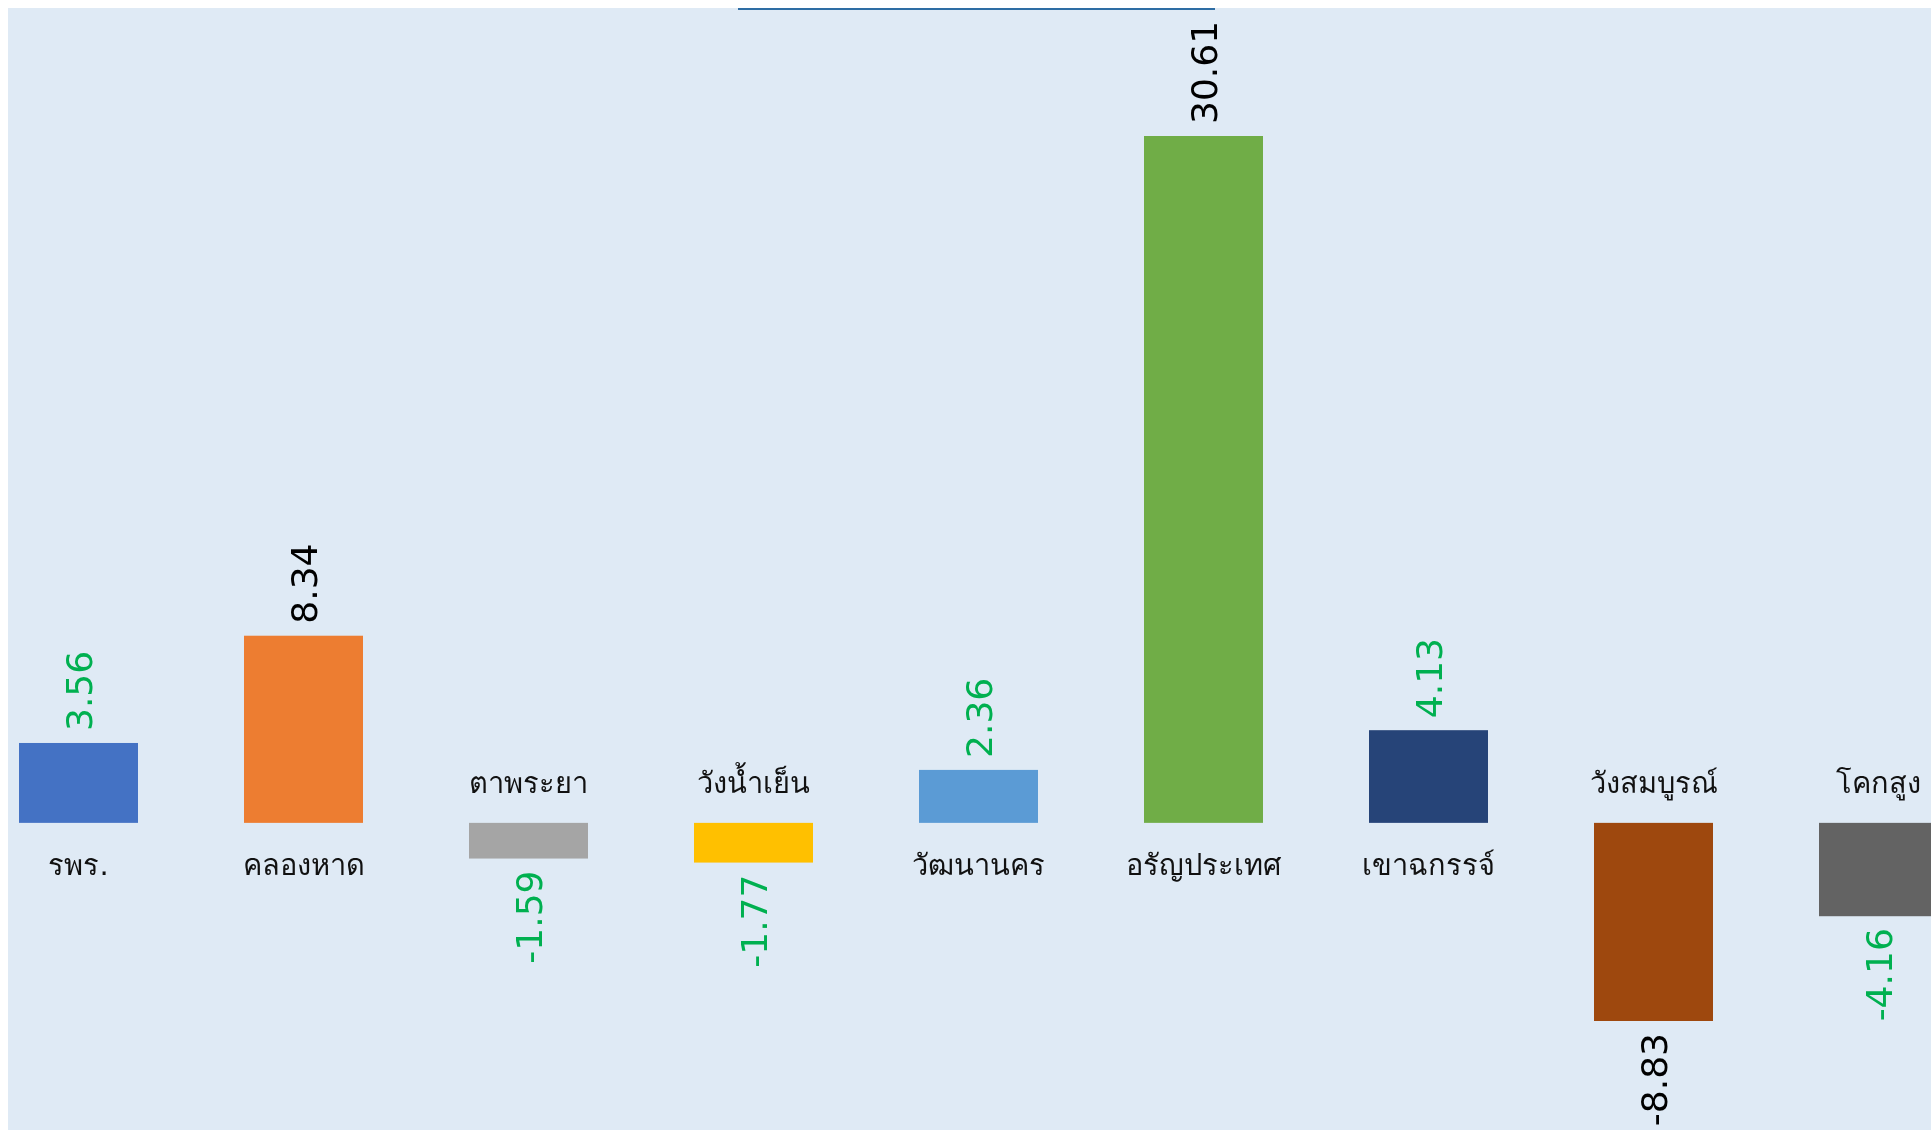 Image resolution: width=1931 pixels, height=1130 pixels. Describe the element at coordinates (979, 717) in the screenshot. I see `data-label: 2.36` at that location.